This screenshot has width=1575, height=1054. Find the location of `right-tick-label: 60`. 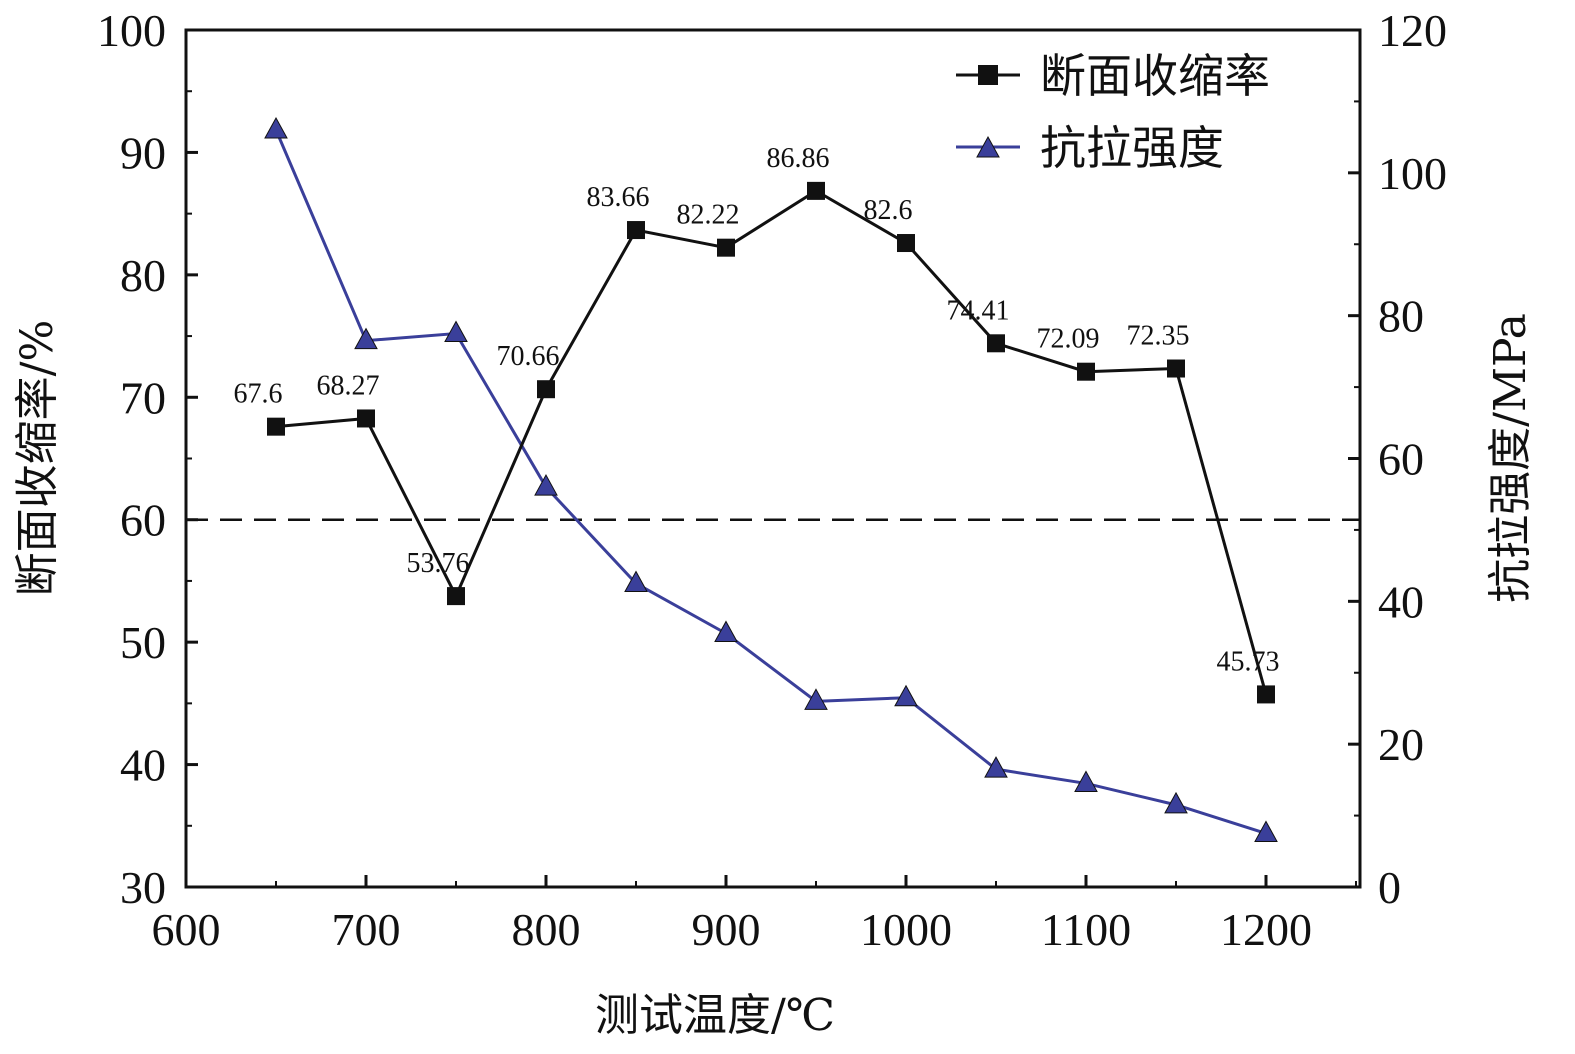

right-tick-label: 60 is located at coordinates (1401, 459).